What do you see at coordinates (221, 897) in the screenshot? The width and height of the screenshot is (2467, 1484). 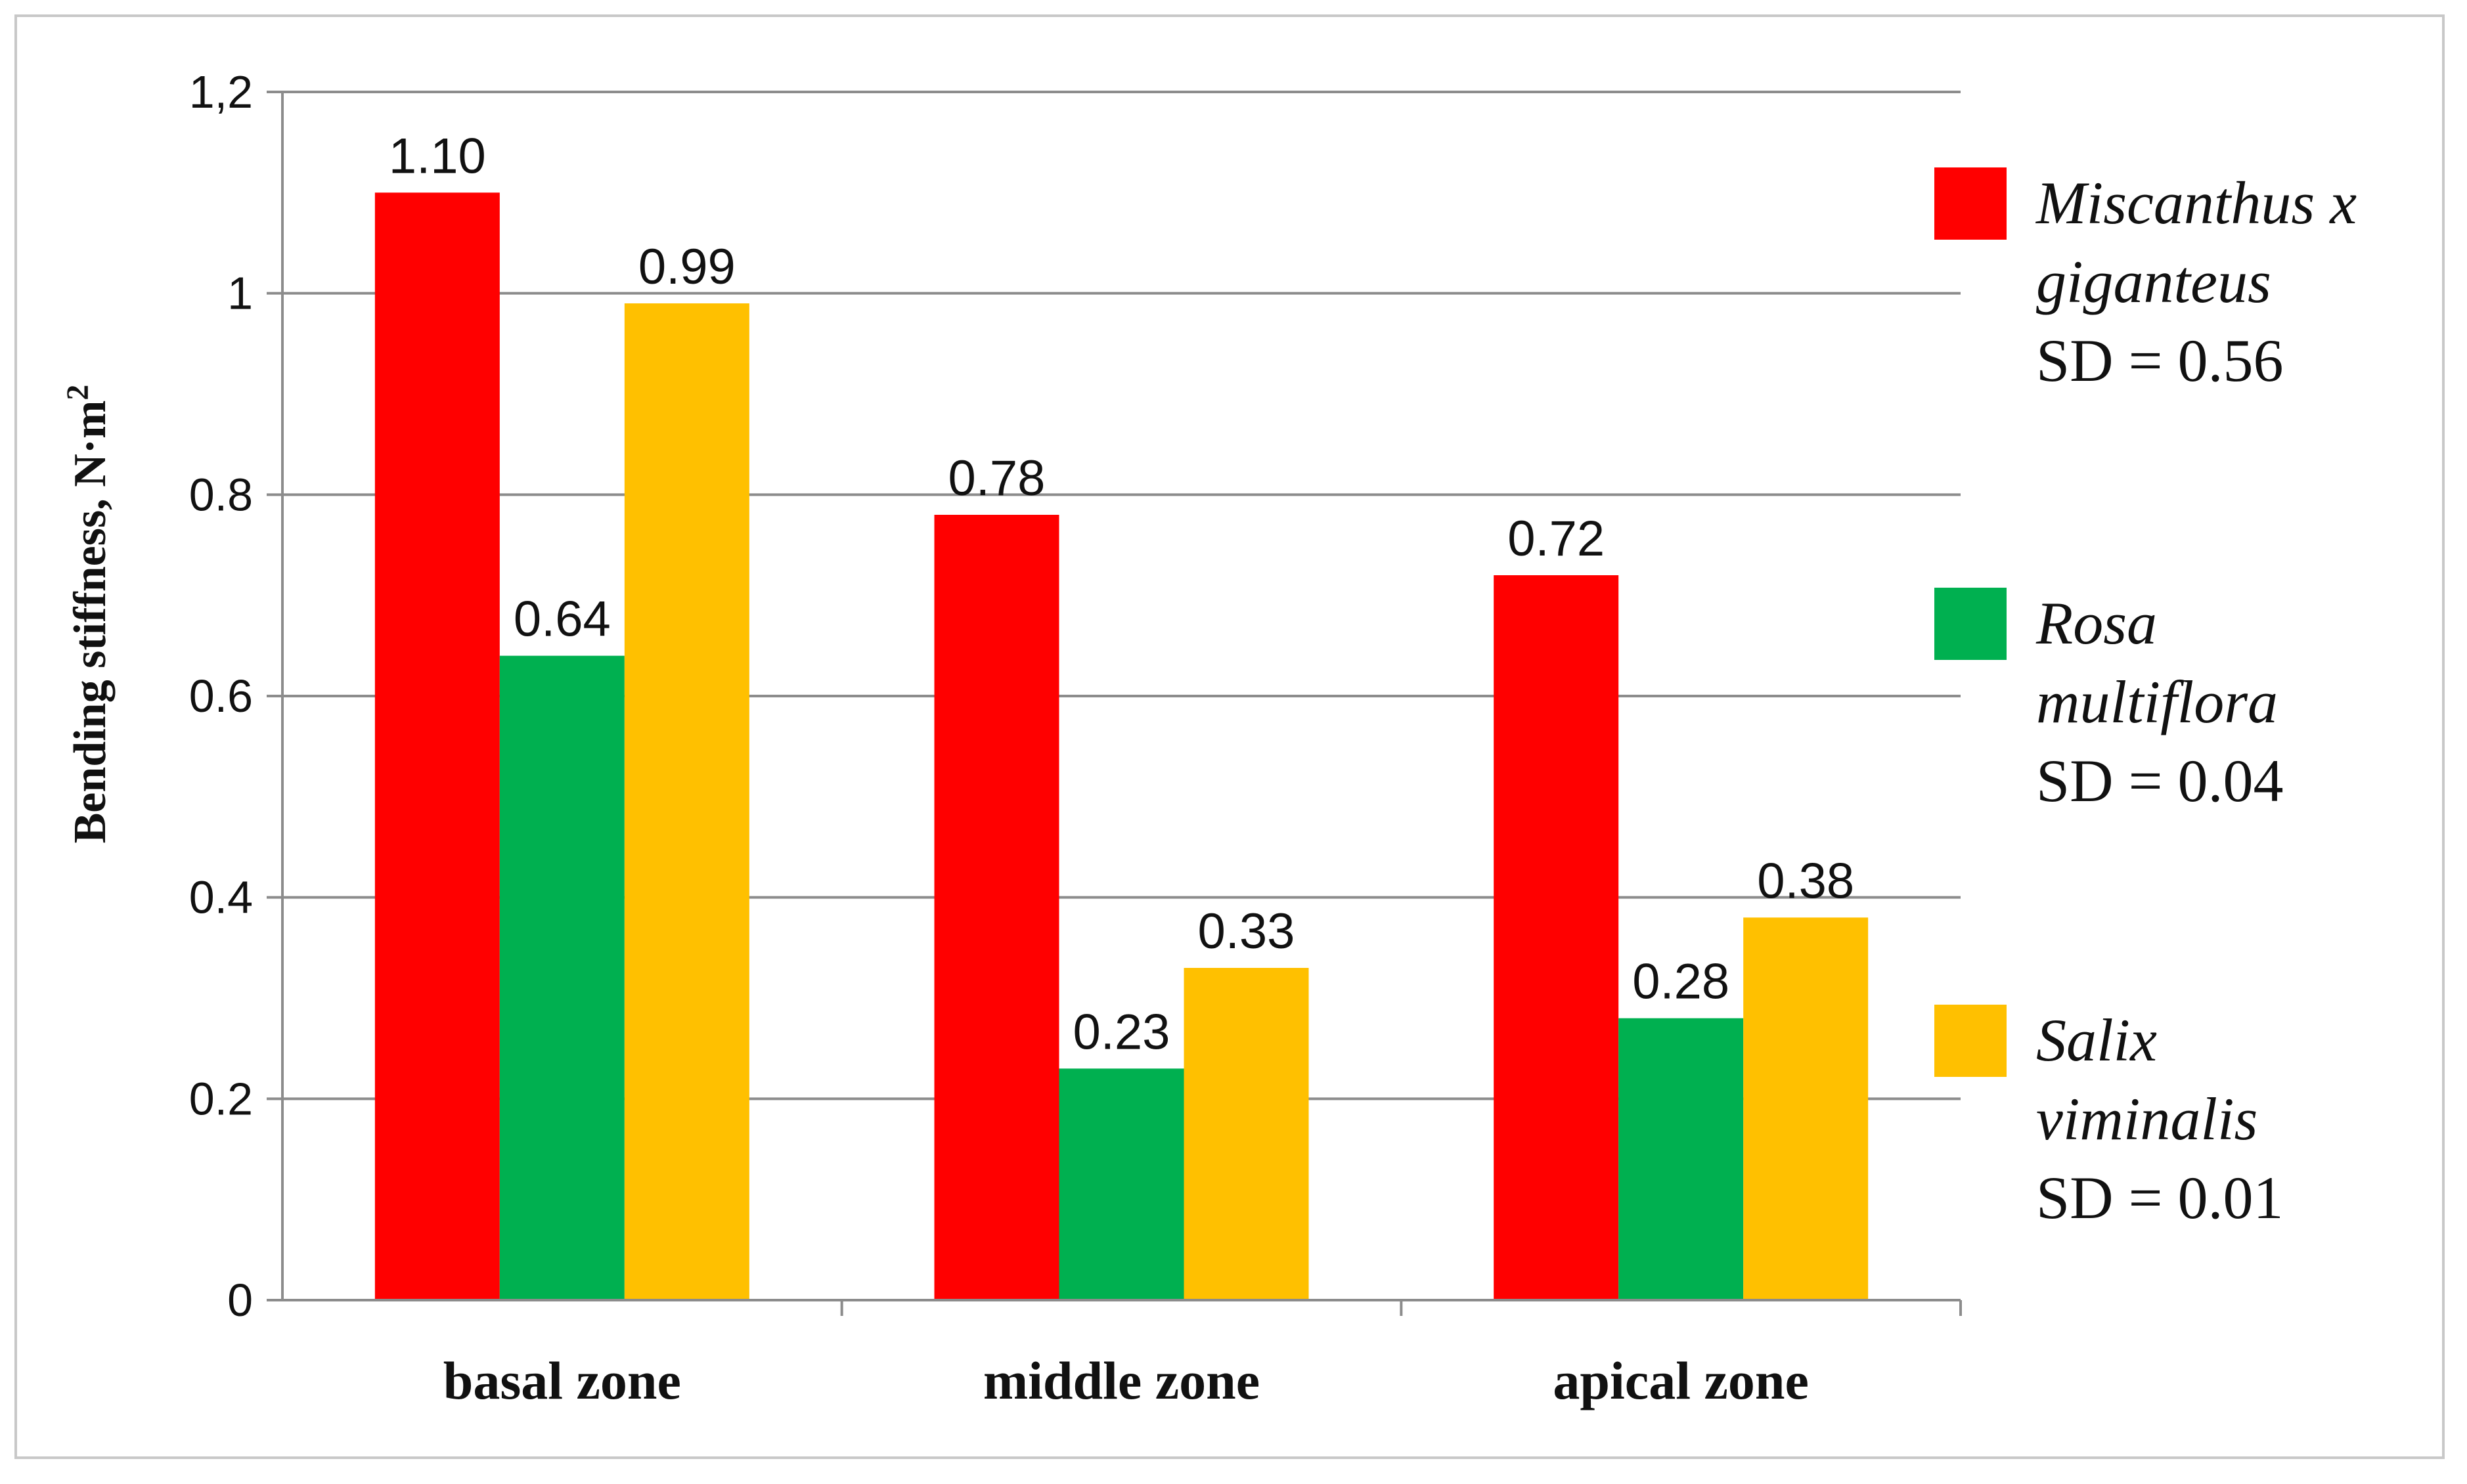 I see `y-tick-label: 0.4` at bounding box center [221, 897].